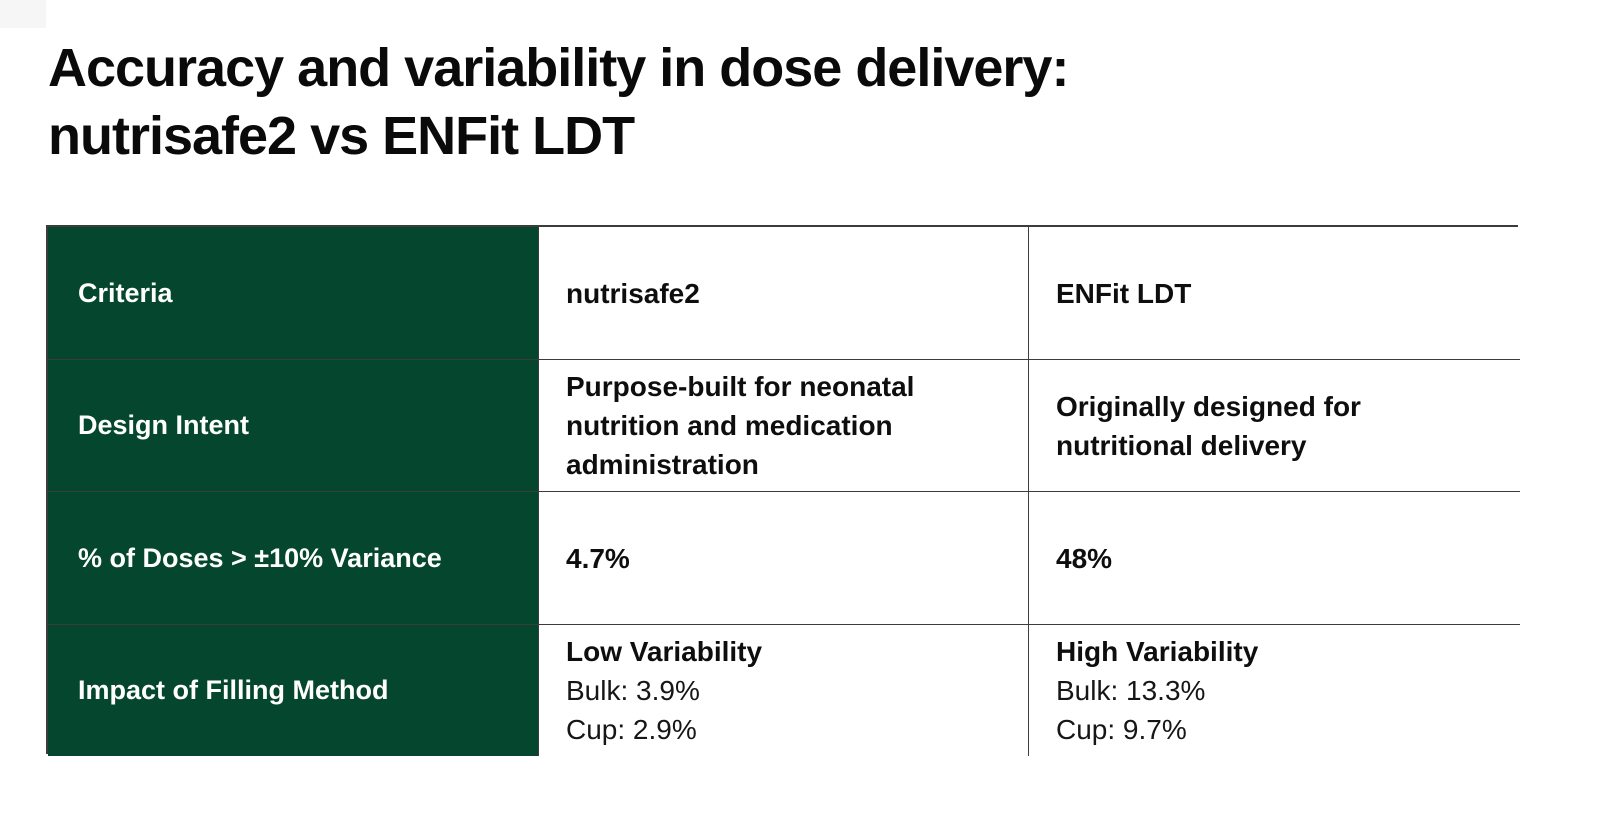 This screenshot has height=814, width=1600. What do you see at coordinates (784, 690) in the screenshot?
I see `row-filling-nutrisafe2-cell: Low Variability Bulk: 3.9% Cup: 2.9%` at bounding box center [784, 690].